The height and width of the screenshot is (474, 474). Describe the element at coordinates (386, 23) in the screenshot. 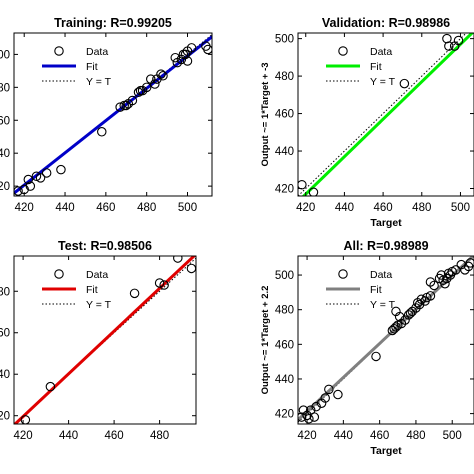

I see `plot-title: Validation: R=0.98986` at that location.